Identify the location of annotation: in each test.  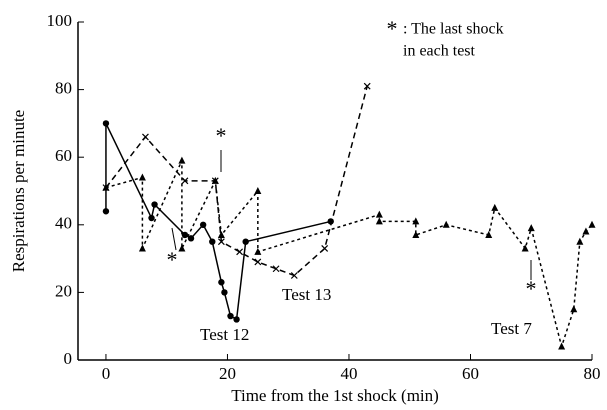
(439, 51).